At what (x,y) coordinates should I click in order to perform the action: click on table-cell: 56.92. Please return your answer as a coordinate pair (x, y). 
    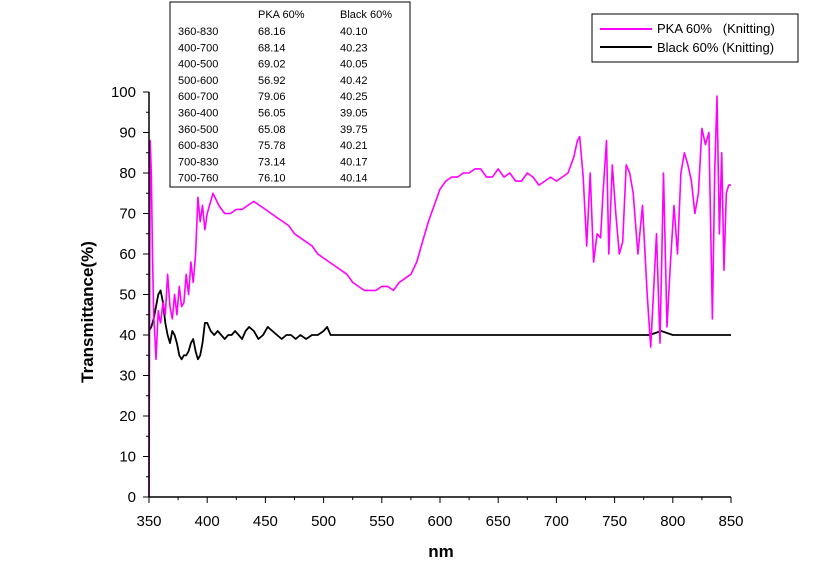
    Looking at the image, I should click on (272, 81).